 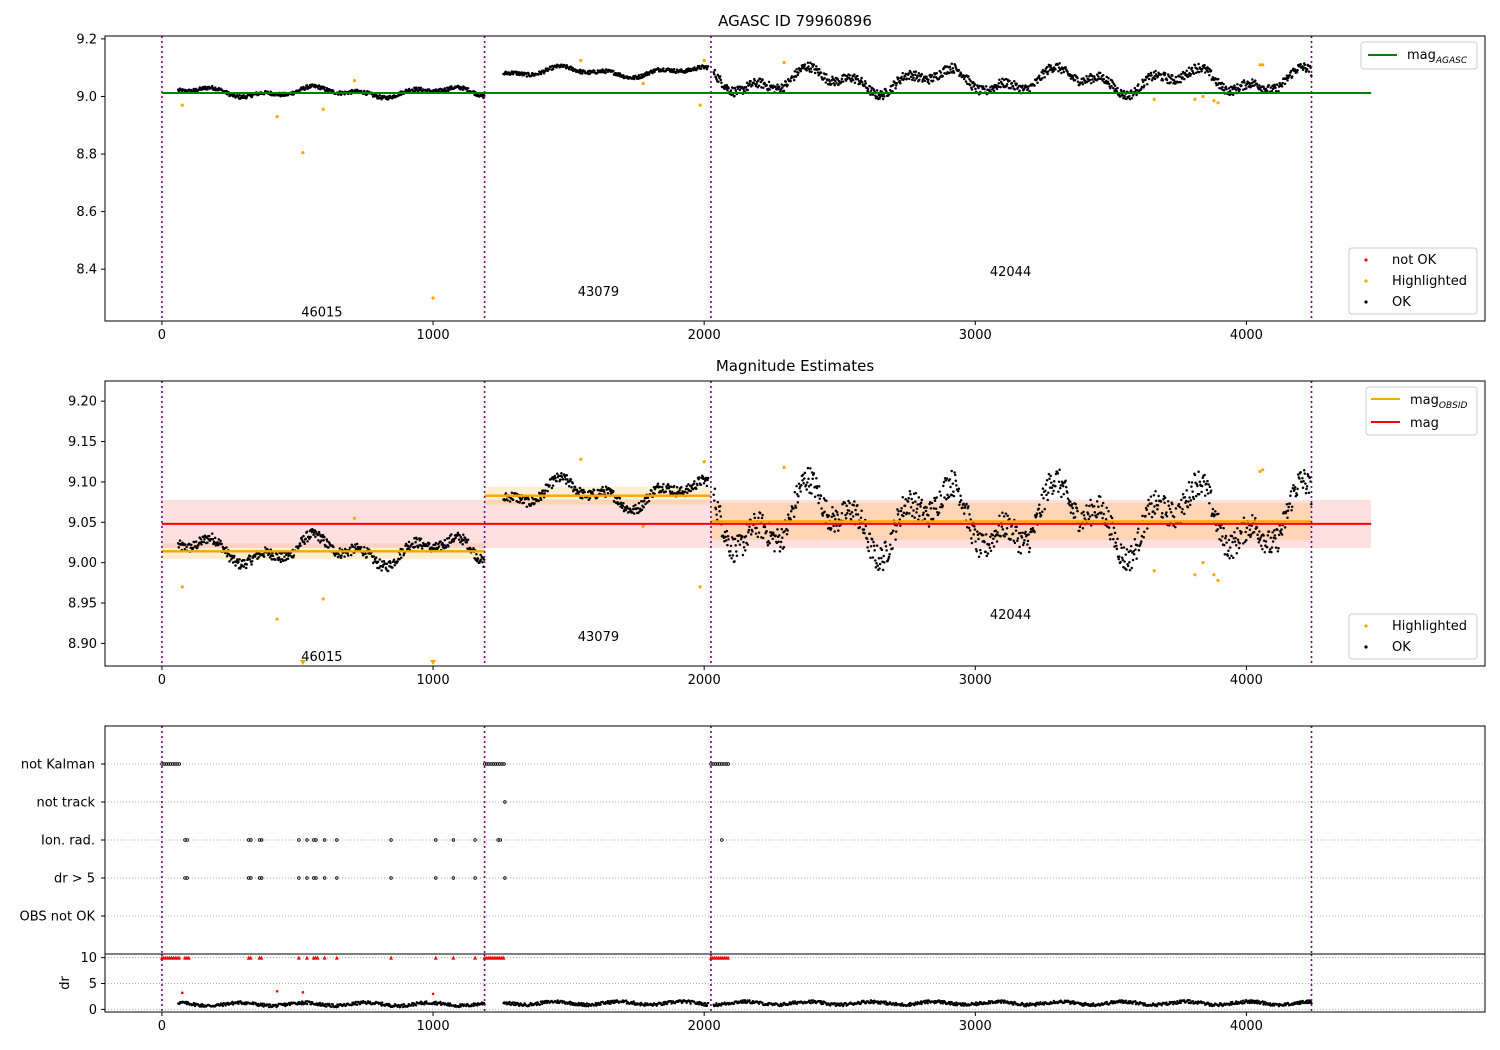 I want to click on not-ok-legend-marker, so click(x=1366, y=260).